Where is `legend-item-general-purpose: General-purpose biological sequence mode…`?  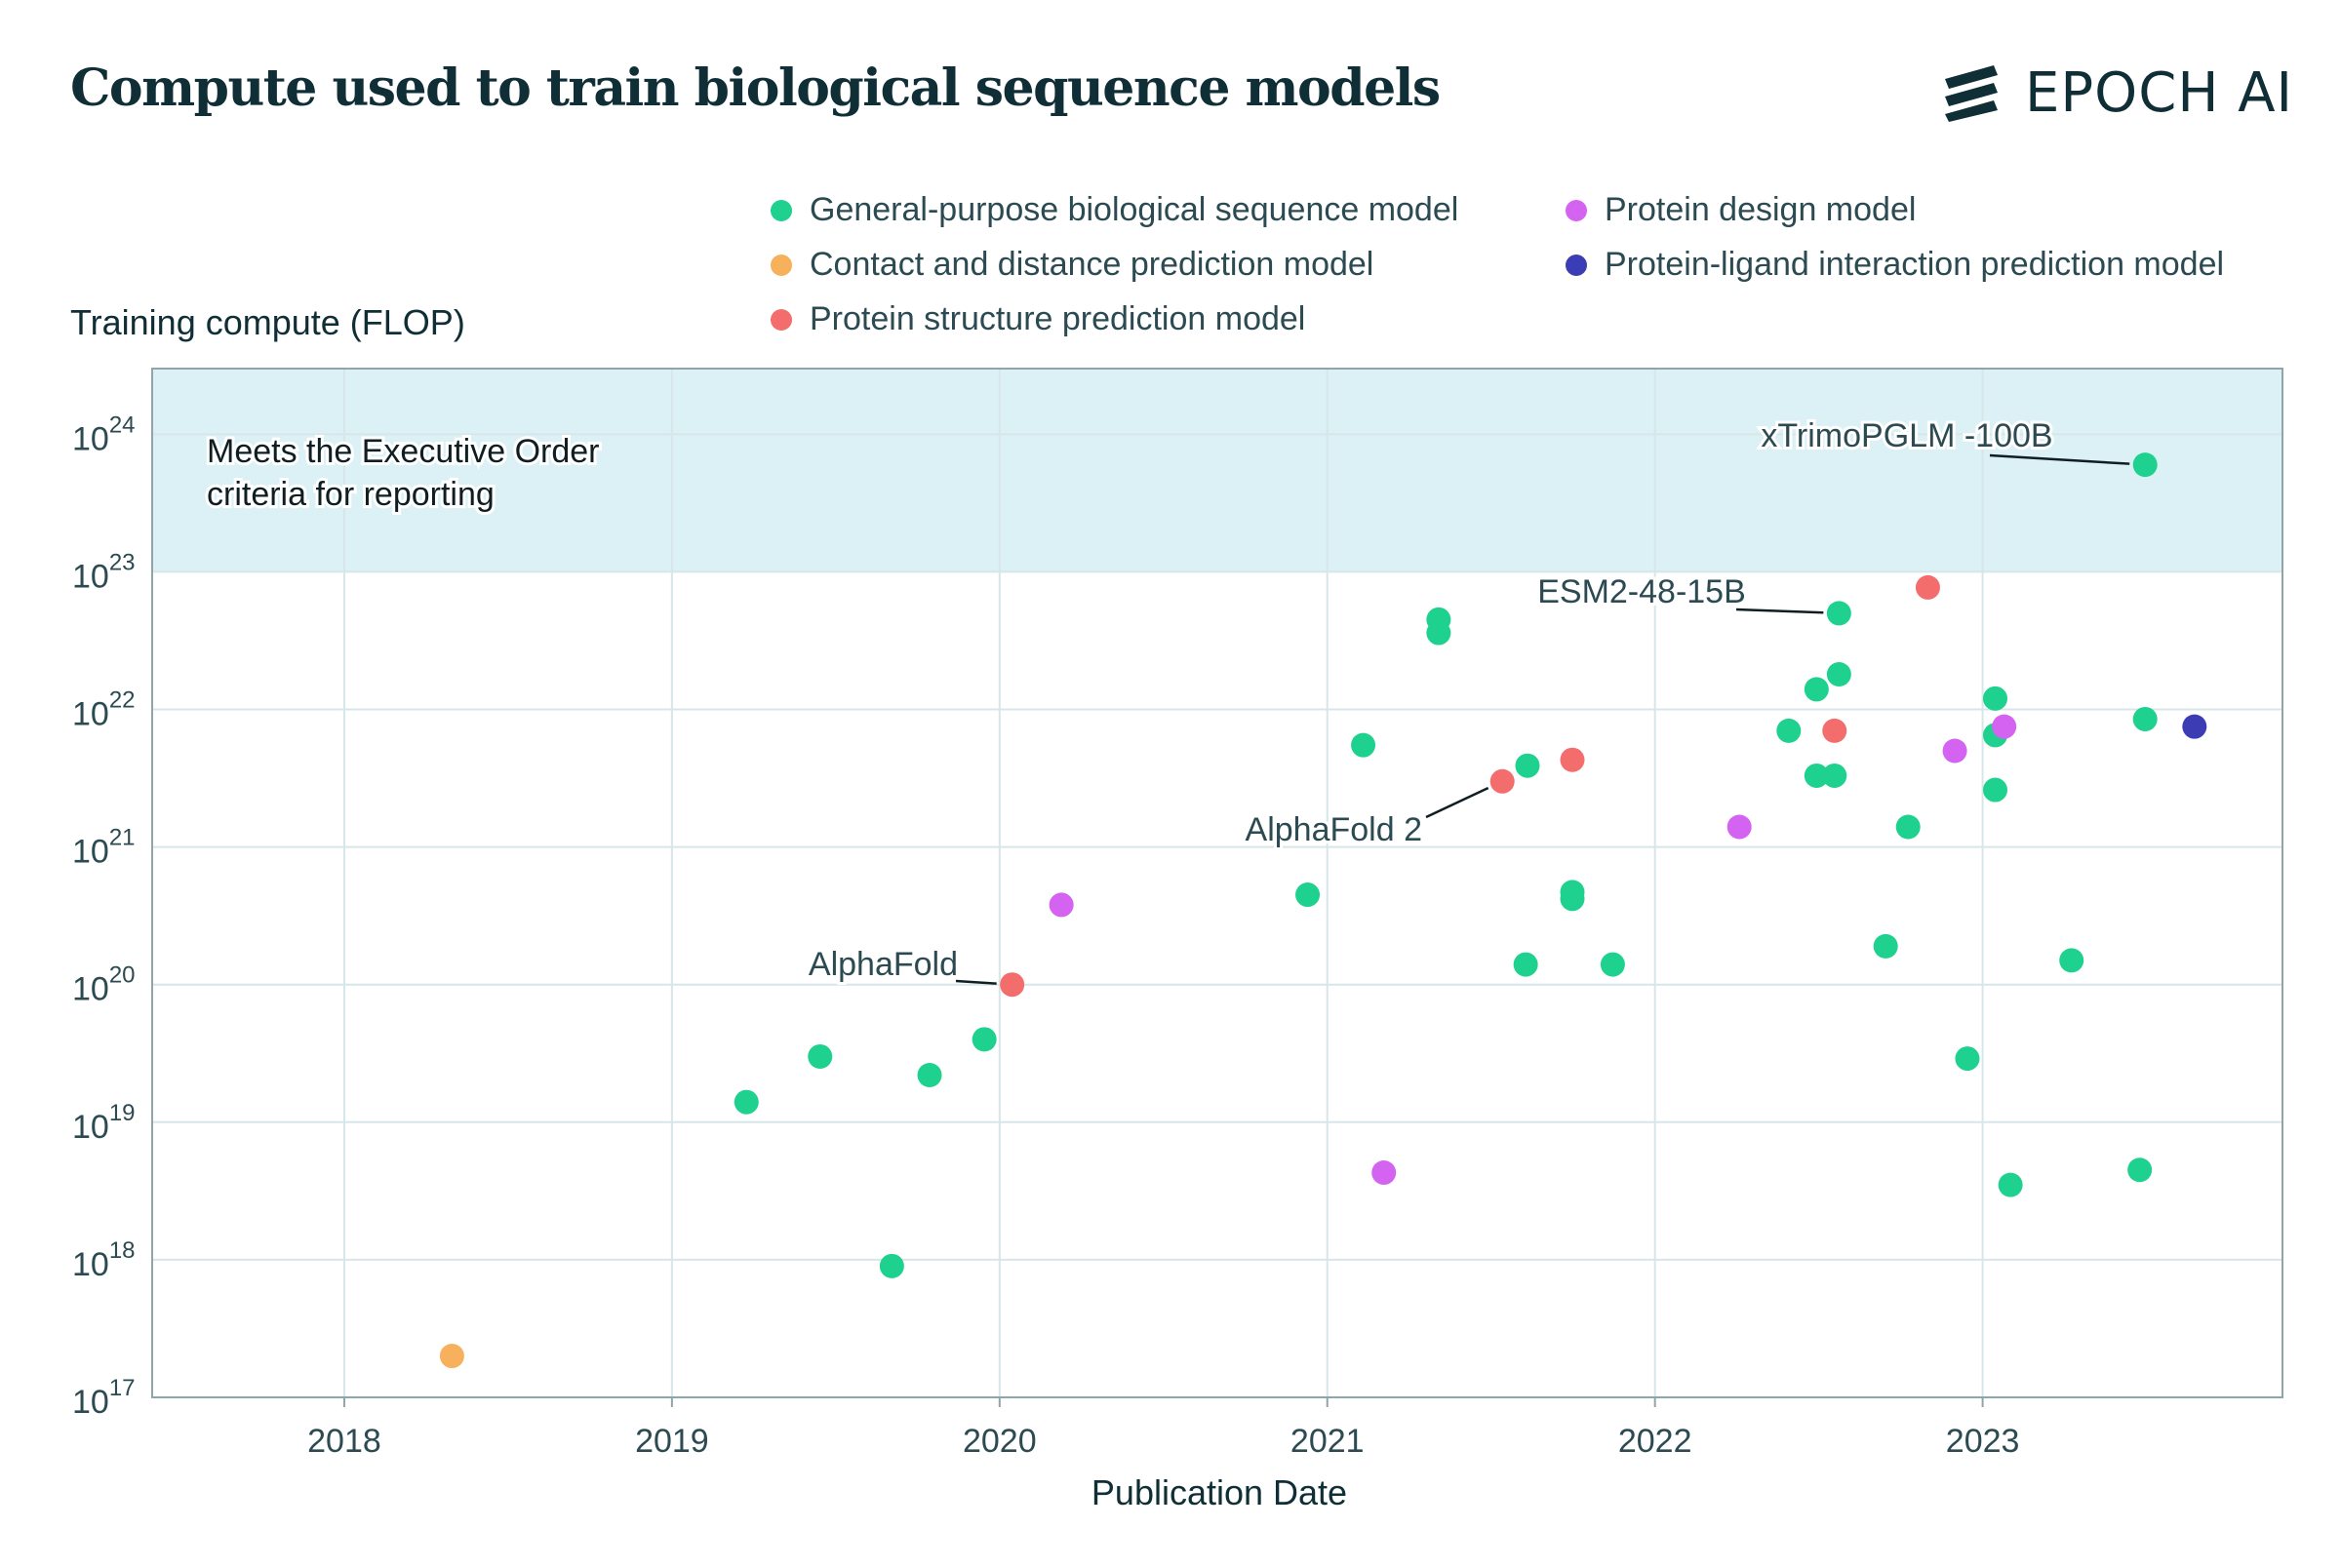
legend-item-general-purpose: General-purpose biological sequence mode… is located at coordinates (1114, 210).